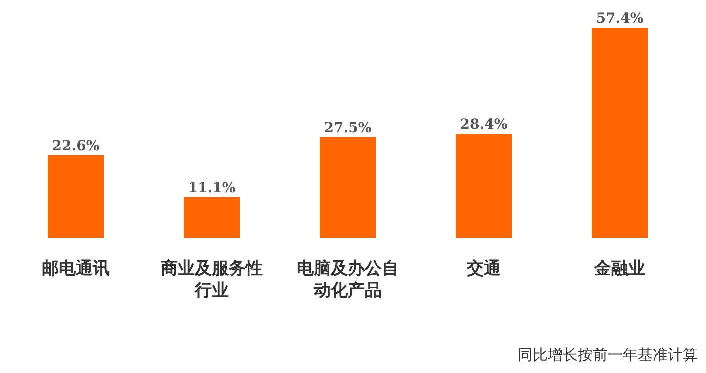 The height and width of the screenshot is (373, 706). What do you see at coordinates (76, 269) in the screenshot?
I see `x-tick-label: 邮电通讯` at bounding box center [76, 269].